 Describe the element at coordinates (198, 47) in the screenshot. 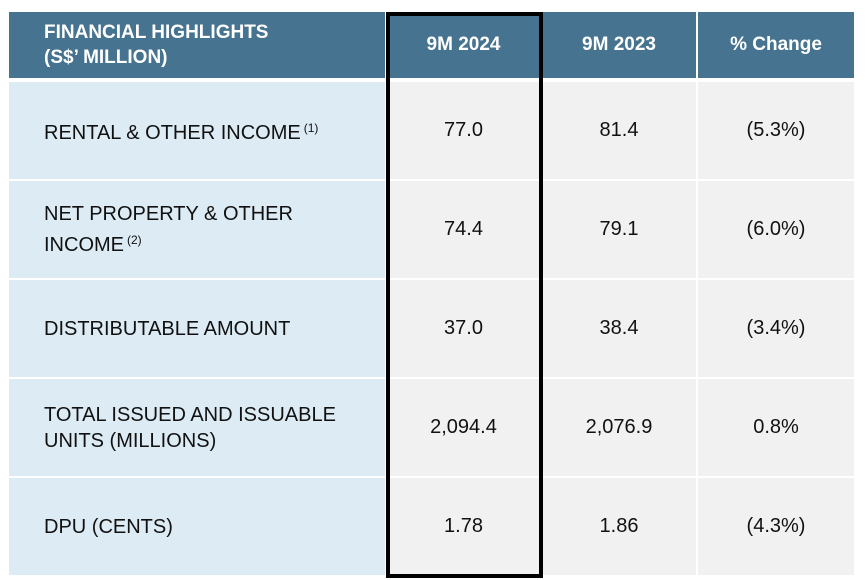

I see `header-label: FINANCIAL HIGHLIGHTS (S$’ MILLION)` at that location.